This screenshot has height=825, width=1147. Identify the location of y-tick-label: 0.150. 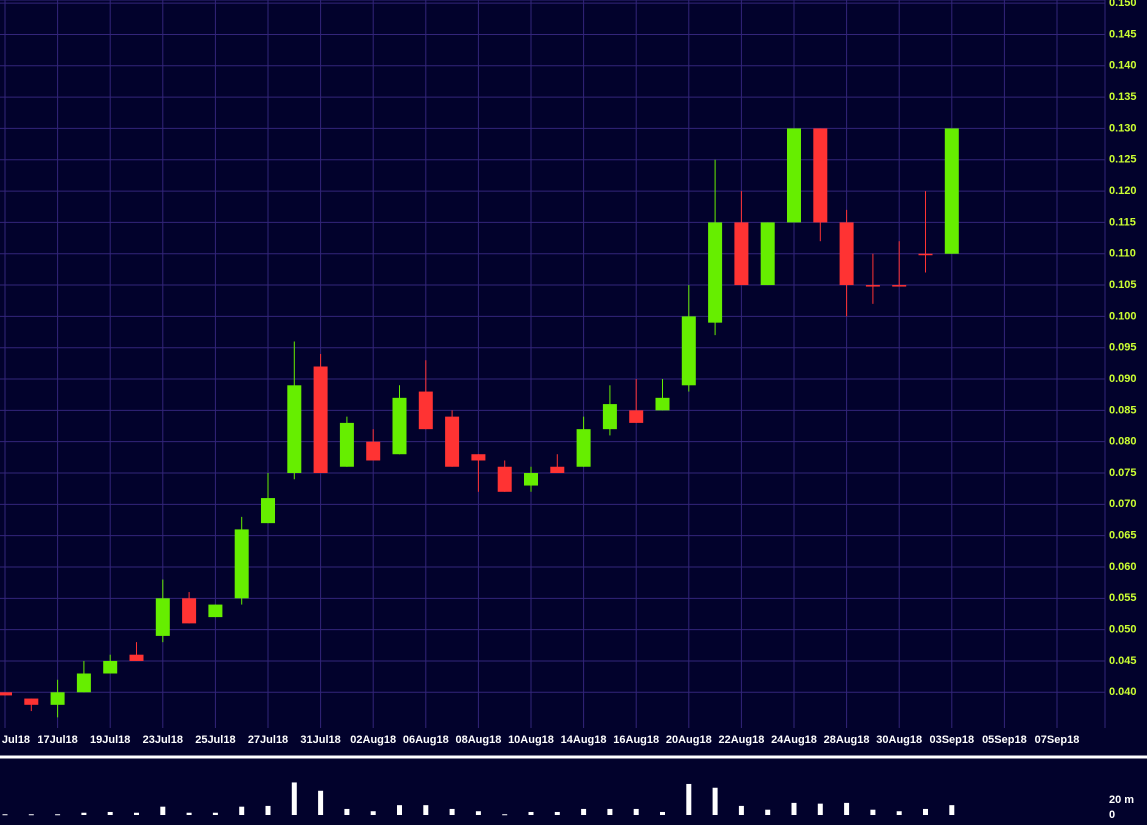
(1123, 4).